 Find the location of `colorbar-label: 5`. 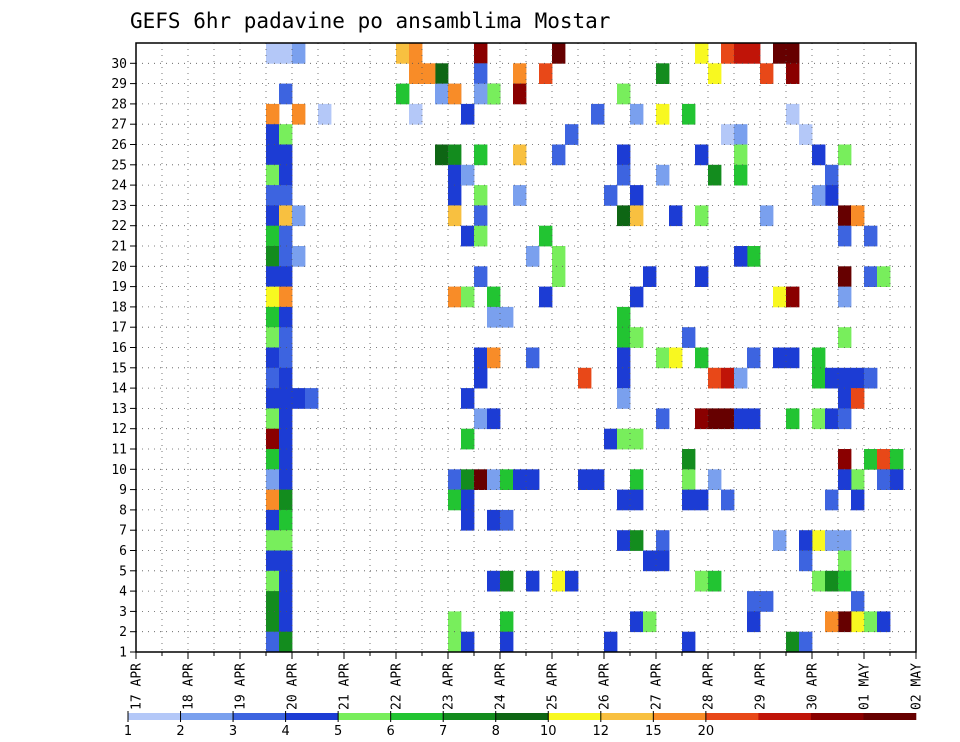

colorbar-label: 5 is located at coordinates (338, 731).